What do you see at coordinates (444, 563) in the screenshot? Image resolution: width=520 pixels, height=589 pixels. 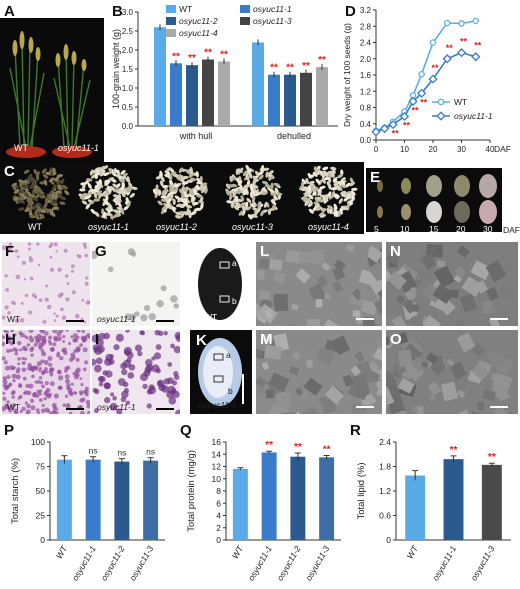 I see `x-category-label: osyuc11-1` at bounding box center [444, 563].